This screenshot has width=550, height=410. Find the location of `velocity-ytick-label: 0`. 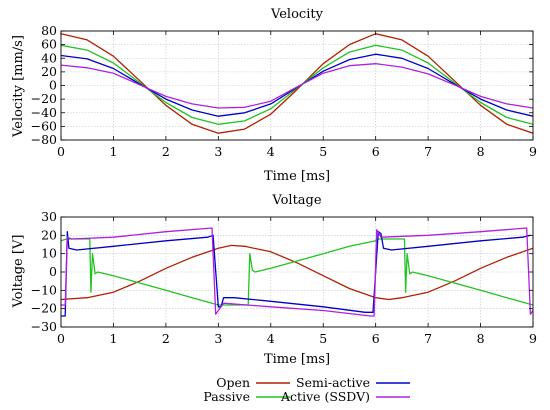

velocity-ytick-label: 0 is located at coordinates (53, 85).